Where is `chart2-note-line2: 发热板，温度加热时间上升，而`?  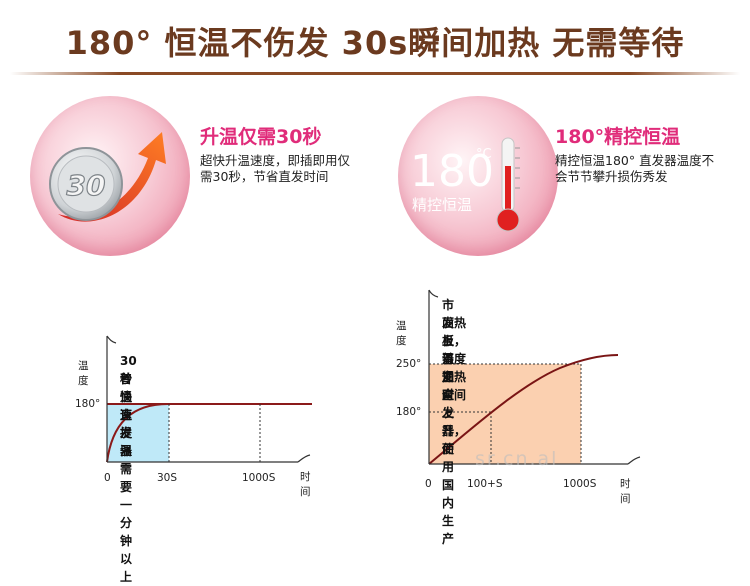
chart2-note-line2: 发热板，温度加热时间上升，而 is located at coordinates (454, 386).